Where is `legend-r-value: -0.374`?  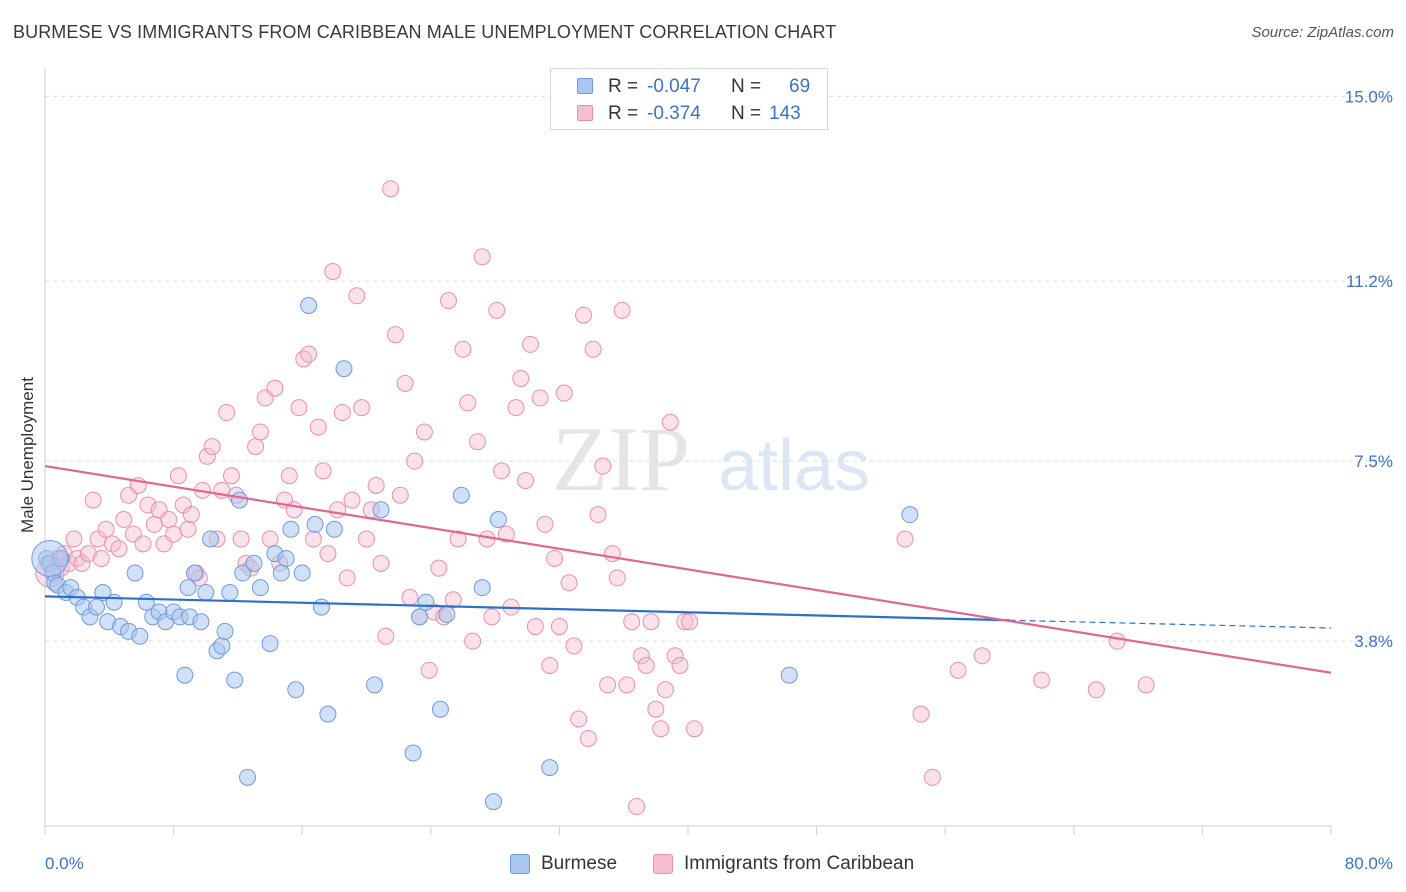 legend-r-value: -0.374 is located at coordinates (674, 113).